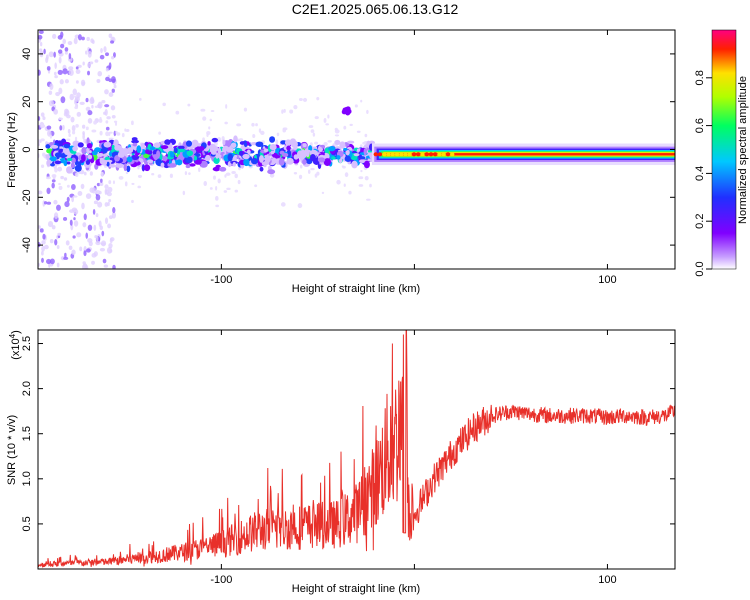 This screenshot has height=600, width=750. What do you see at coordinates (27, 197) in the screenshot?
I see `spectrogram-ytick-label: -20` at bounding box center [27, 197].